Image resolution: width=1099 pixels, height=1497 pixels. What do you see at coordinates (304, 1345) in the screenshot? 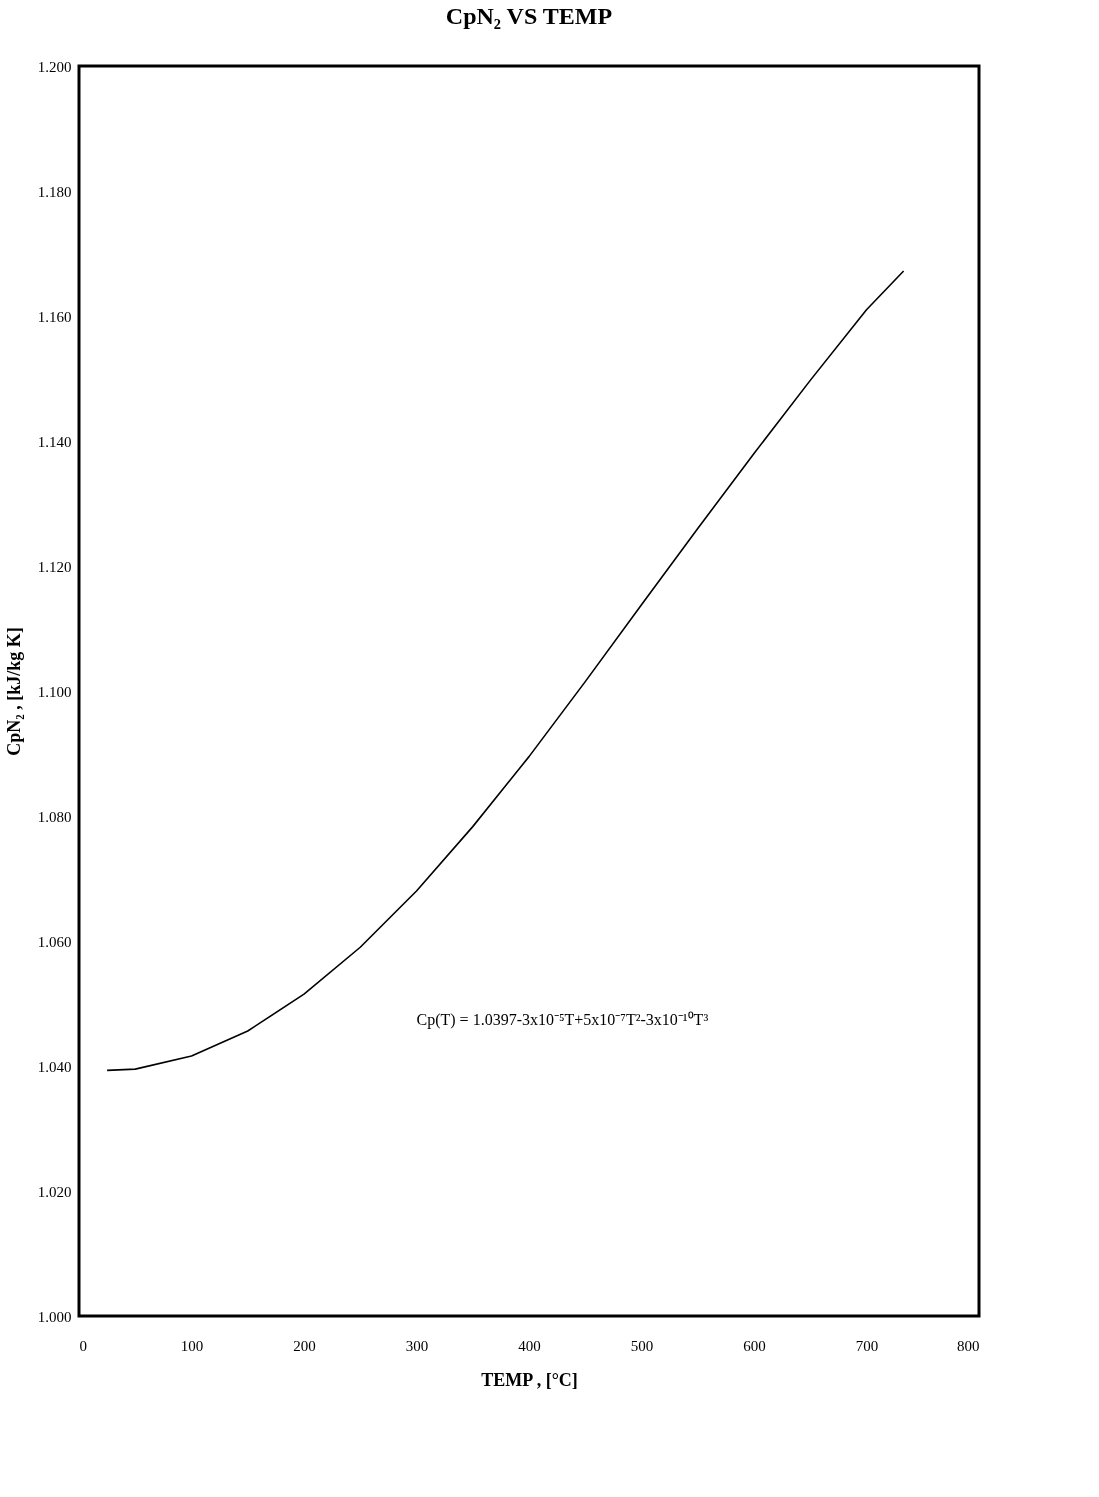
I see `x-tick-label: 200` at bounding box center [304, 1345].